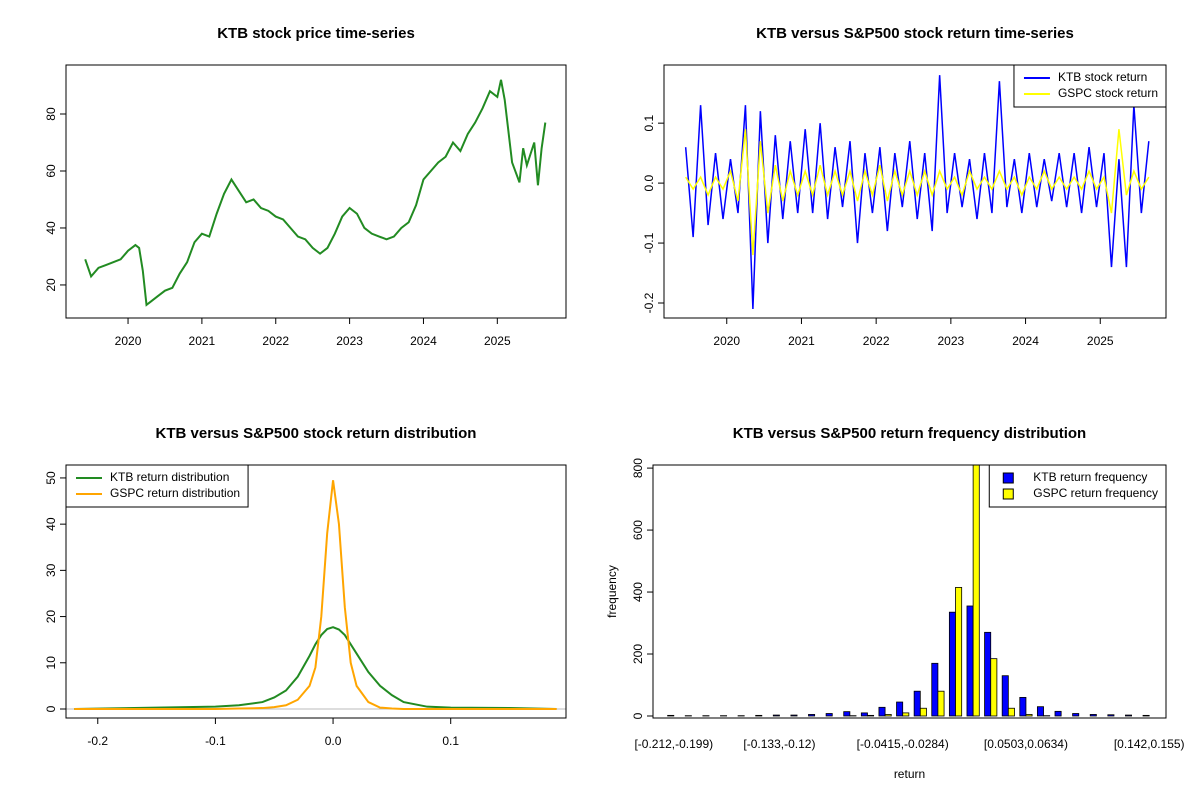 This screenshot has width=1200, height=800. What do you see at coordinates (638, 468) in the screenshot?
I see `y-tick-label: 800` at bounding box center [638, 468].